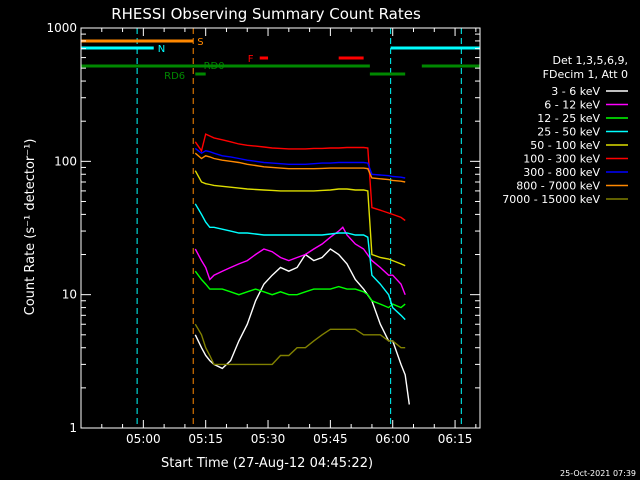  Describe the element at coordinates (392, 439) in the screenshot. I see `x-tick-label-4: 06:00` at that location.